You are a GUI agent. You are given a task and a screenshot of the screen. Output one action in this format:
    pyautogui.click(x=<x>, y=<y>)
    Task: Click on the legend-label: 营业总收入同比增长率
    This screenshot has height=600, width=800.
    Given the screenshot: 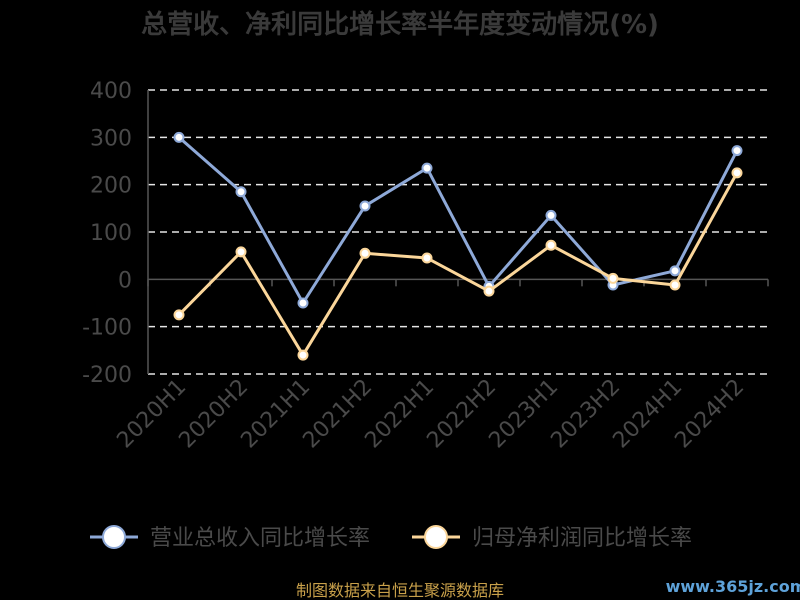 What is the action you would take?
    pyautogui.click(x=260, y=538)
    